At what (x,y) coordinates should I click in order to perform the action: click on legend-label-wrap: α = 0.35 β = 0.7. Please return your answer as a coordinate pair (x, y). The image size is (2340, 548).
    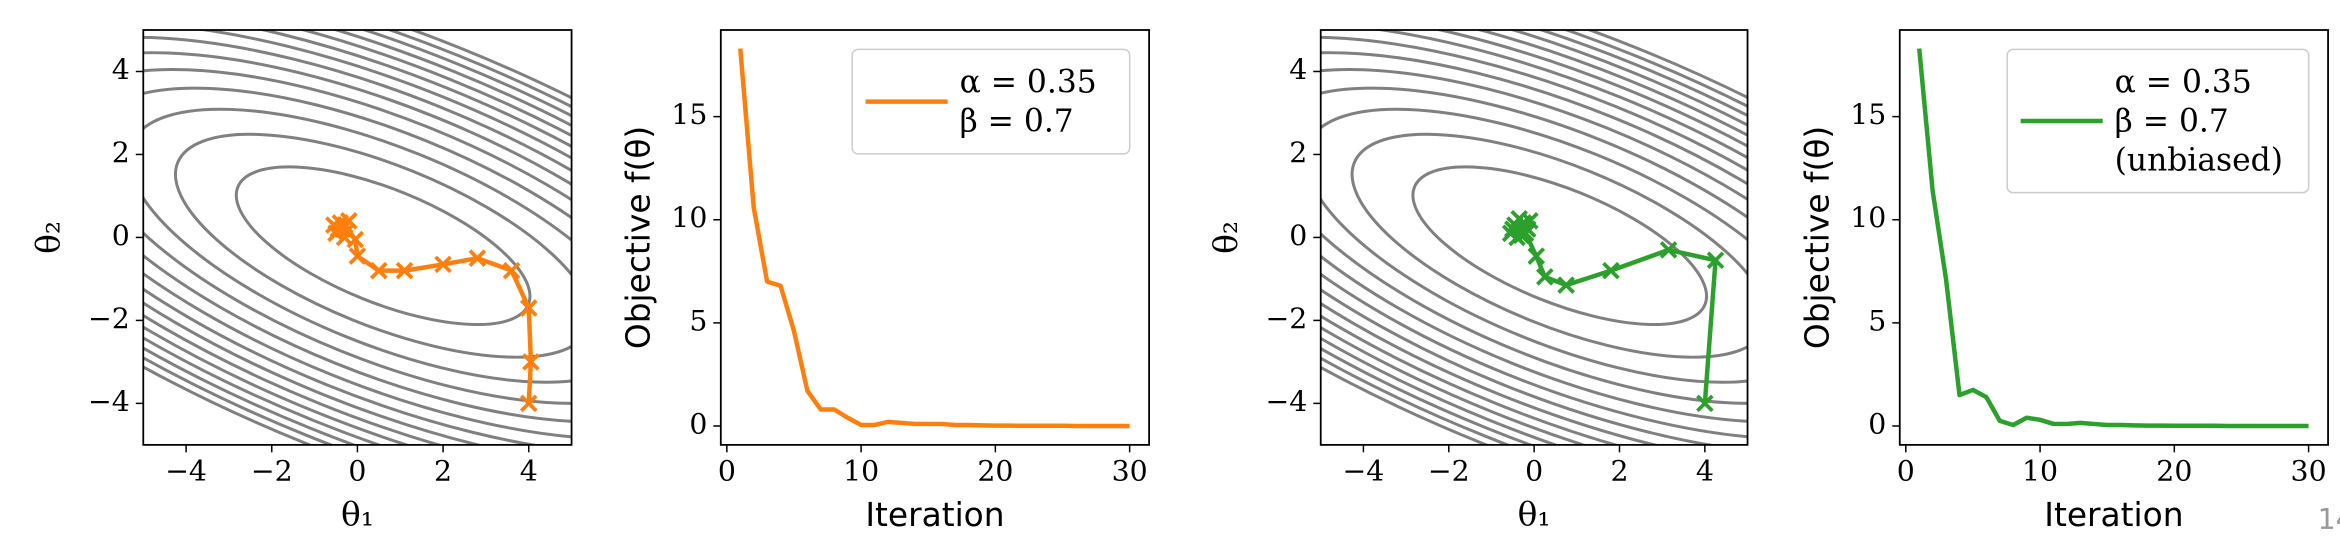
    Looking at the image, I should click on (1028, 101).